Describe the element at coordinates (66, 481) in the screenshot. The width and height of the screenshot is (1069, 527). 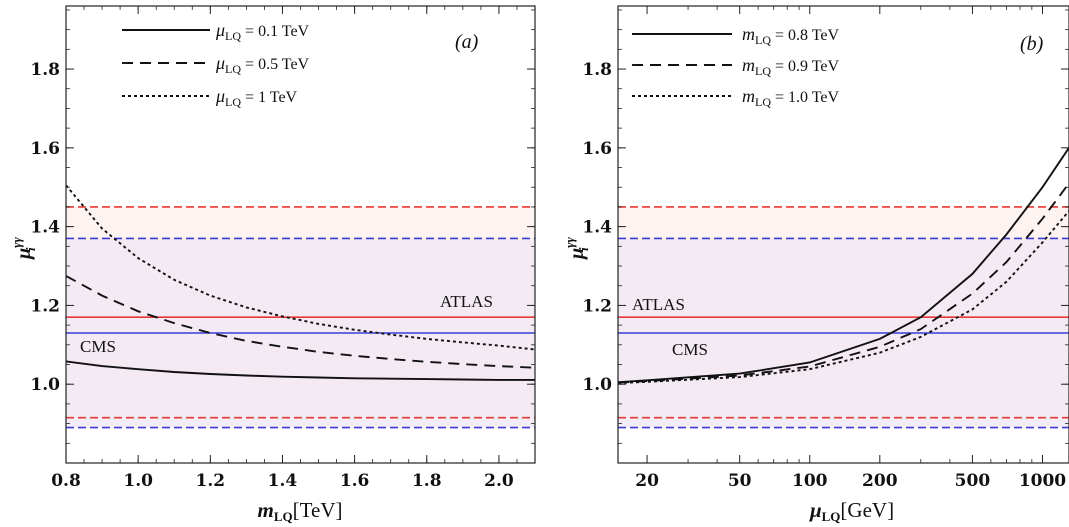
I see `x-tick-label: 0.8` at that location.